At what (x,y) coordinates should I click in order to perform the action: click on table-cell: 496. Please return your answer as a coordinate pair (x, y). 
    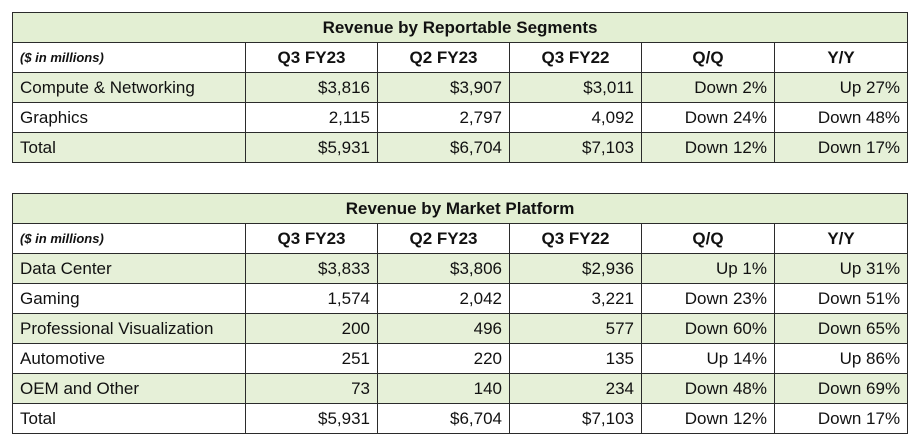
    Looking at the image, I should click on (443, 328).